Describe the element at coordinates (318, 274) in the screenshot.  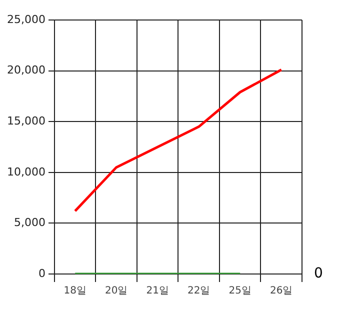
I see `text: 0` at that location.